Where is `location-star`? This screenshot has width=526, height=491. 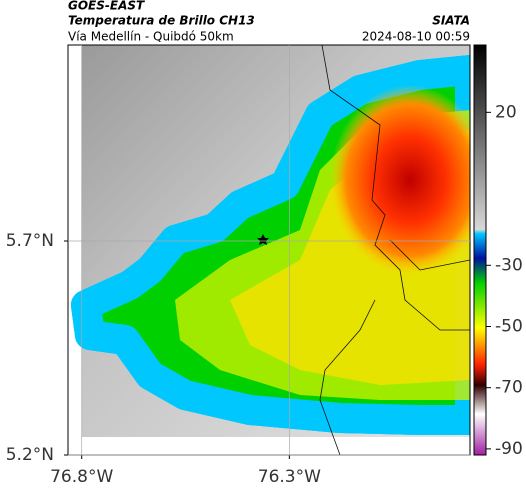
location-star is located at coordinates (263, 239).